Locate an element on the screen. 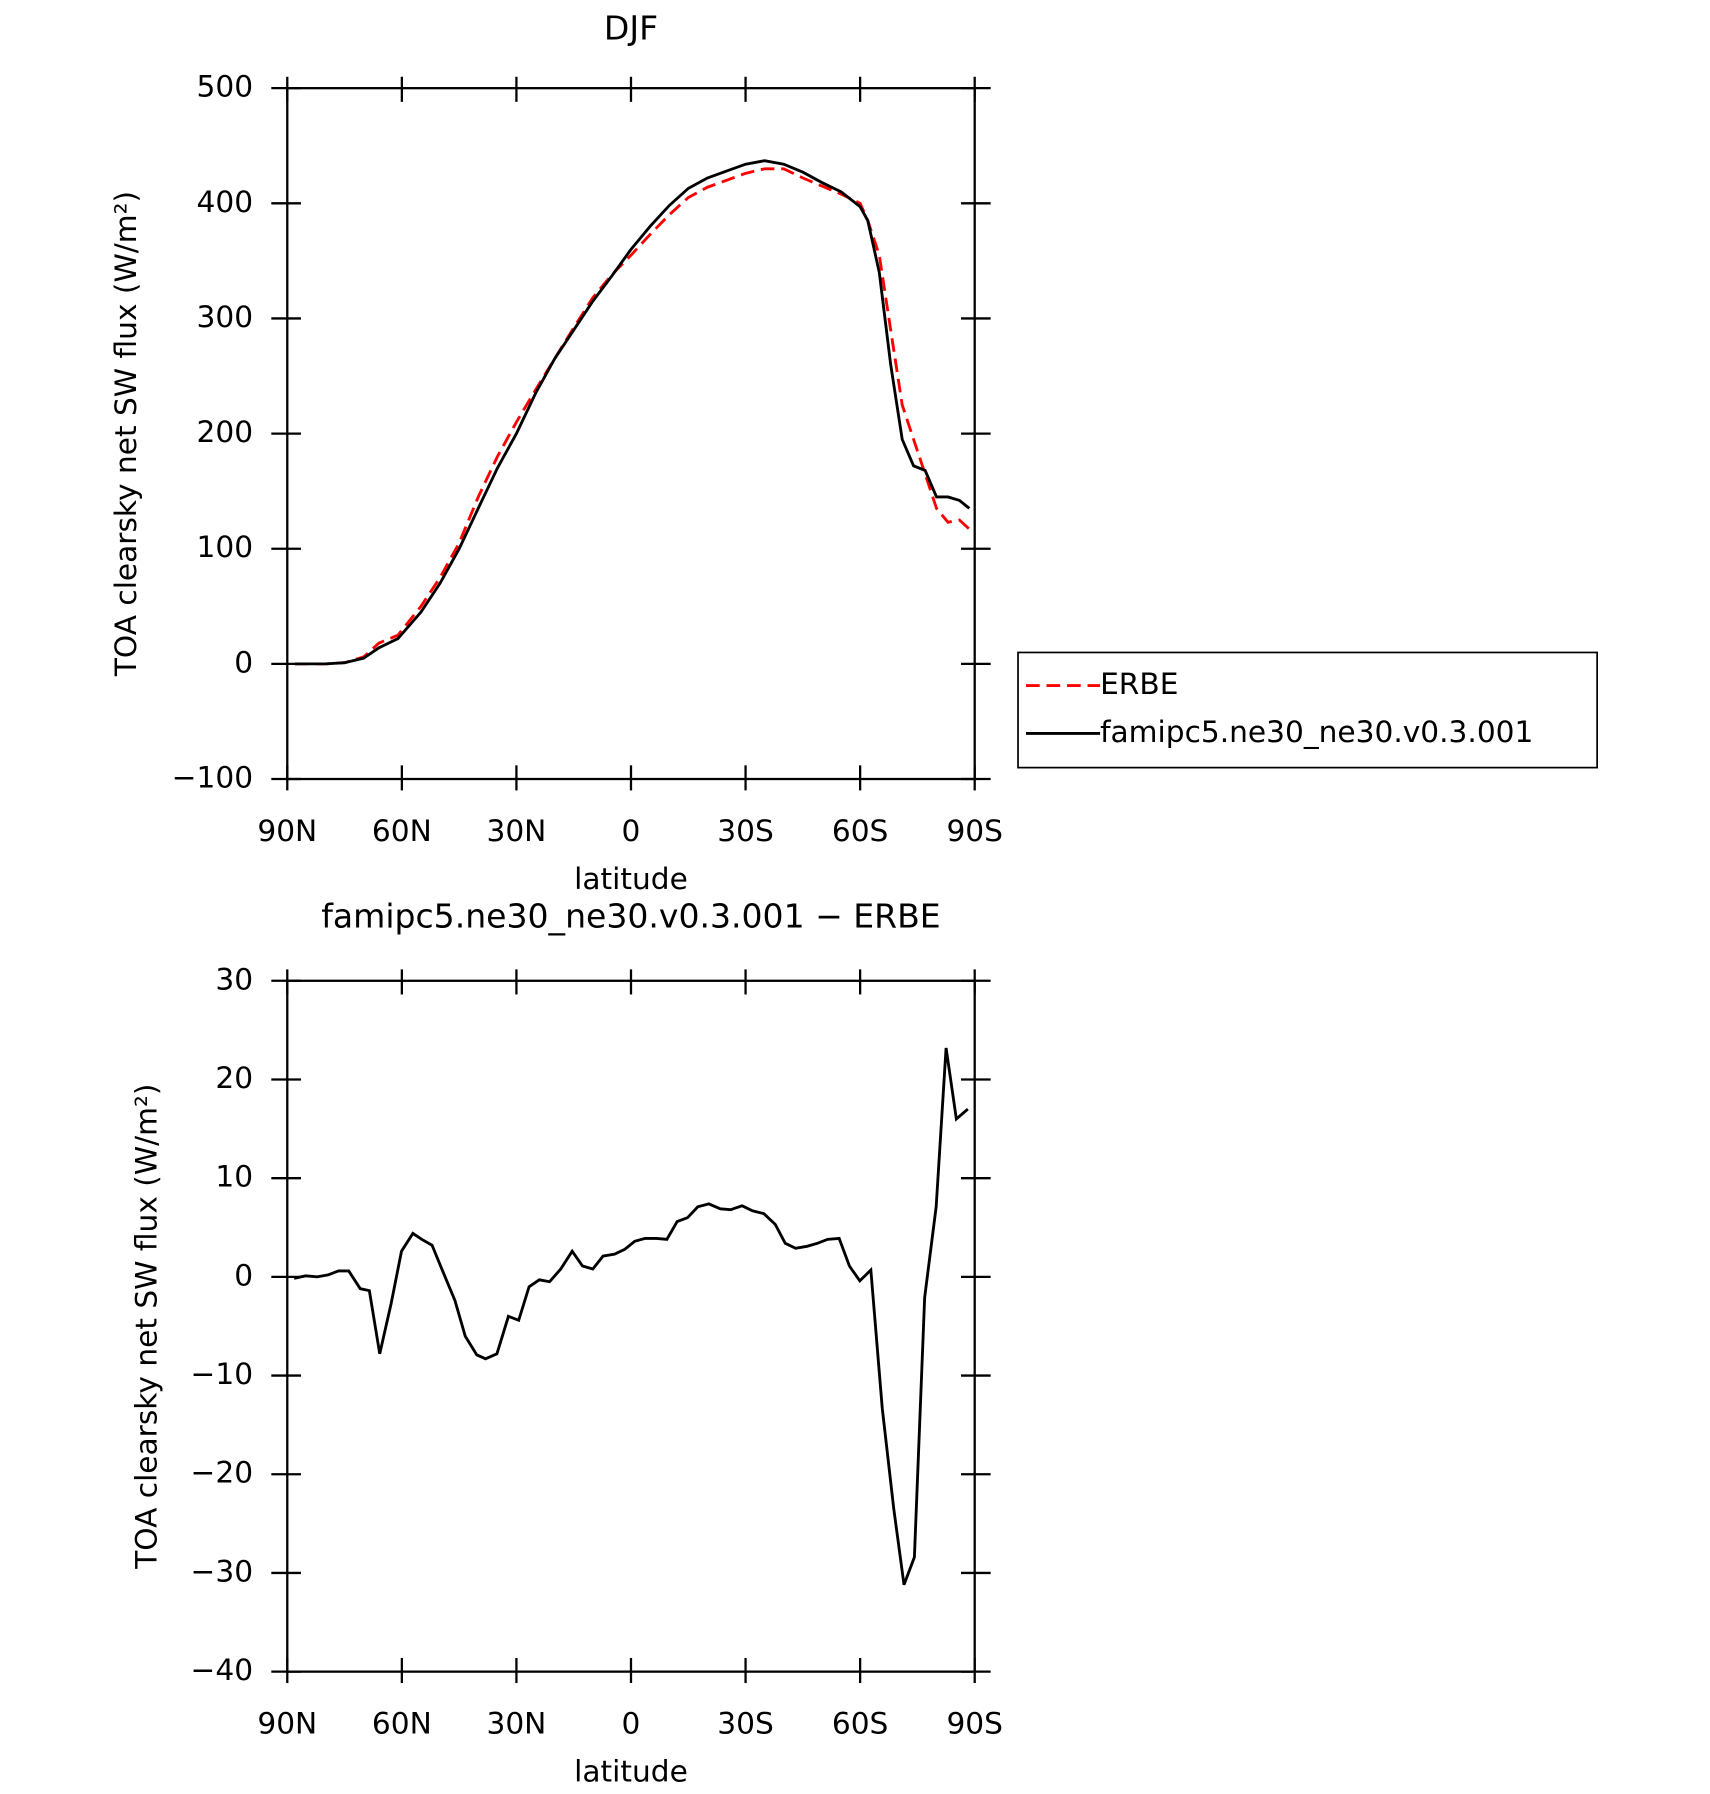 Image resolution: width=1710 pixels, height=1794 pixels. legend-box is located at coordinates (1307, 710).